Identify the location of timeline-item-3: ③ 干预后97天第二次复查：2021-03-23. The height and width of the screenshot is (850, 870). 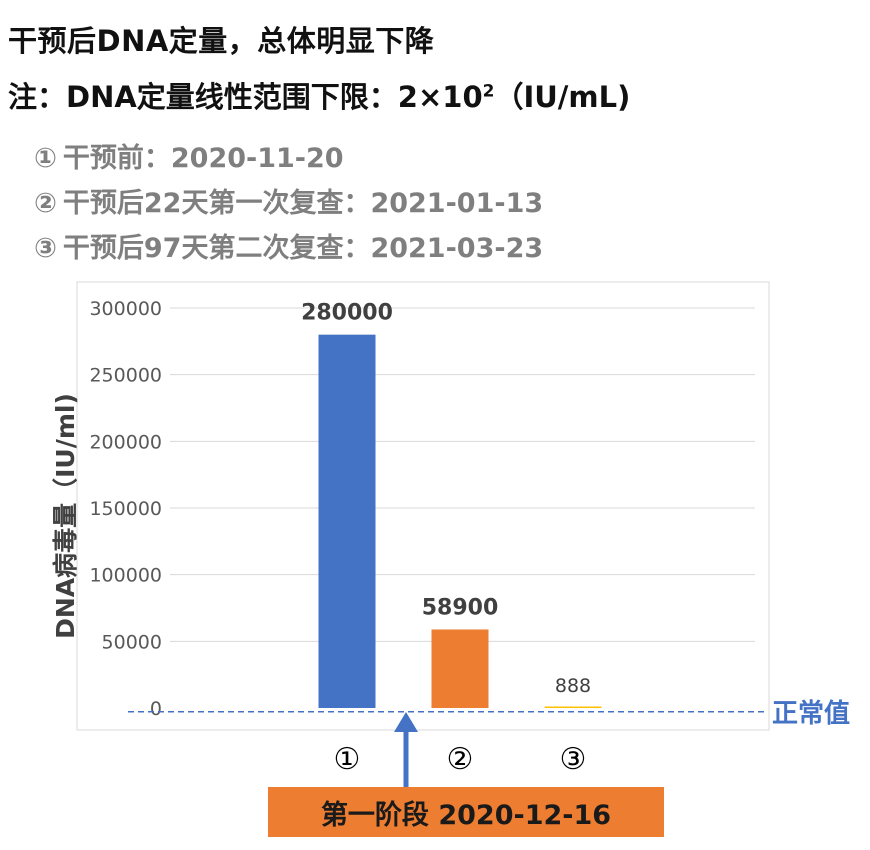
(288, 248).